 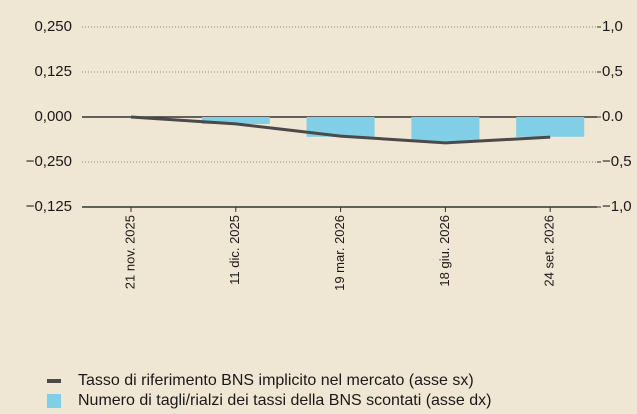 I want to click on y-tick-label: 0,250, so click(x=53, y=26).